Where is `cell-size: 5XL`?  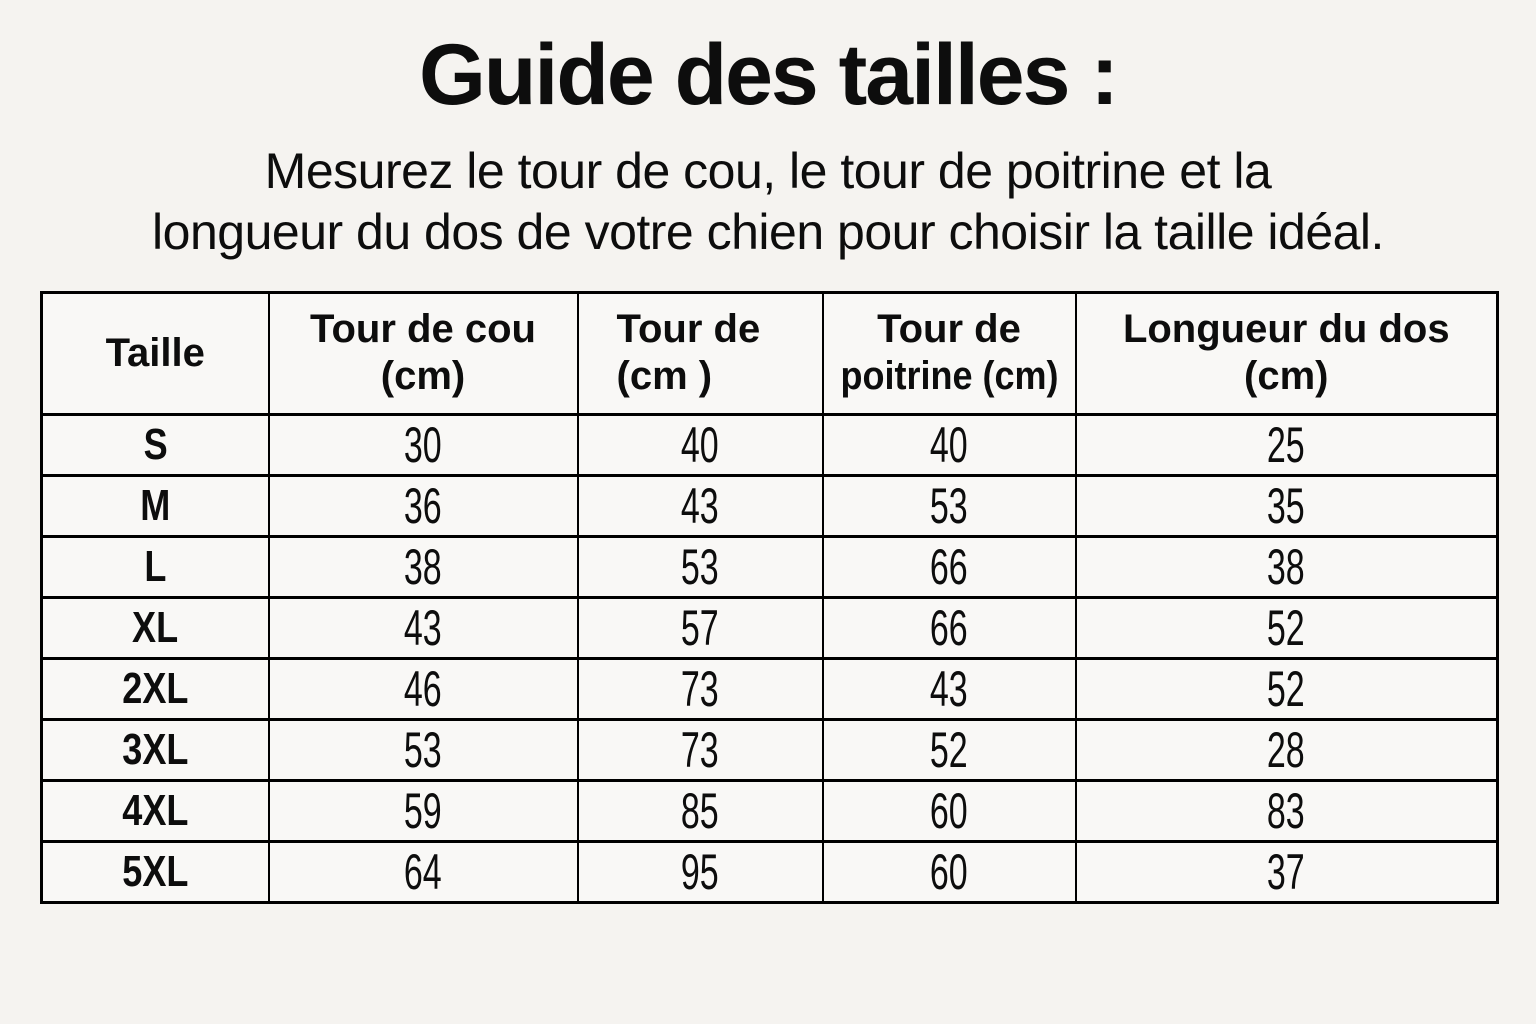
cell-size: 5XL is located at coordinates (155, 871).